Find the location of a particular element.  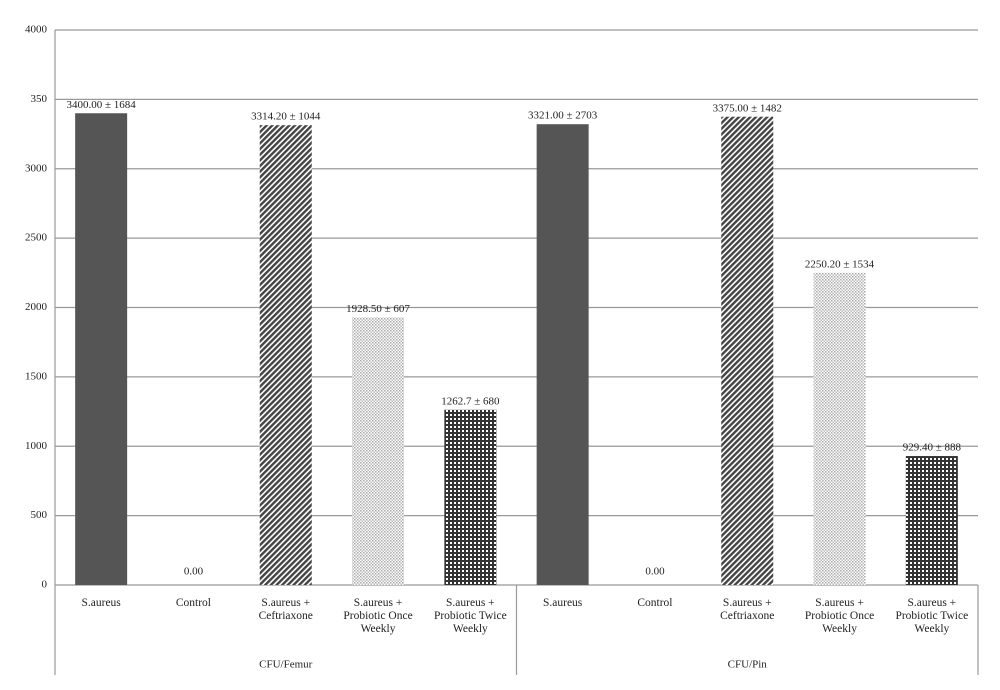

y-tick-label: 2500 is located at coordinates (36, 238).